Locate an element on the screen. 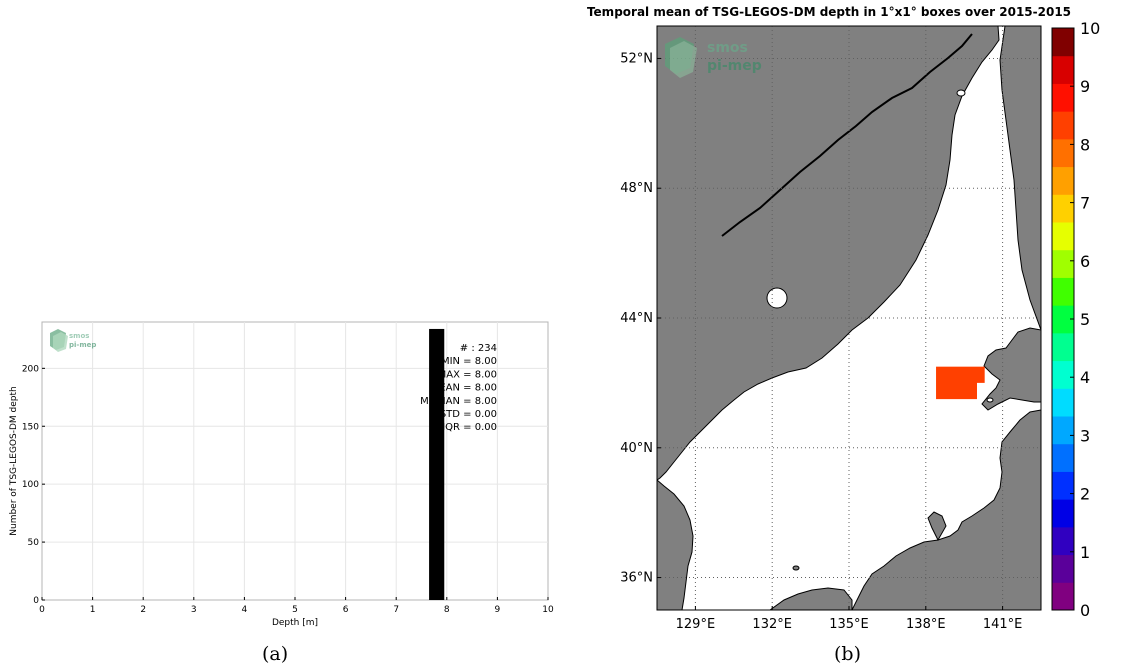 Image resolution: width=1127 pixels, height=671 pixels. map-data-cells is located at coordinates (960, 383).